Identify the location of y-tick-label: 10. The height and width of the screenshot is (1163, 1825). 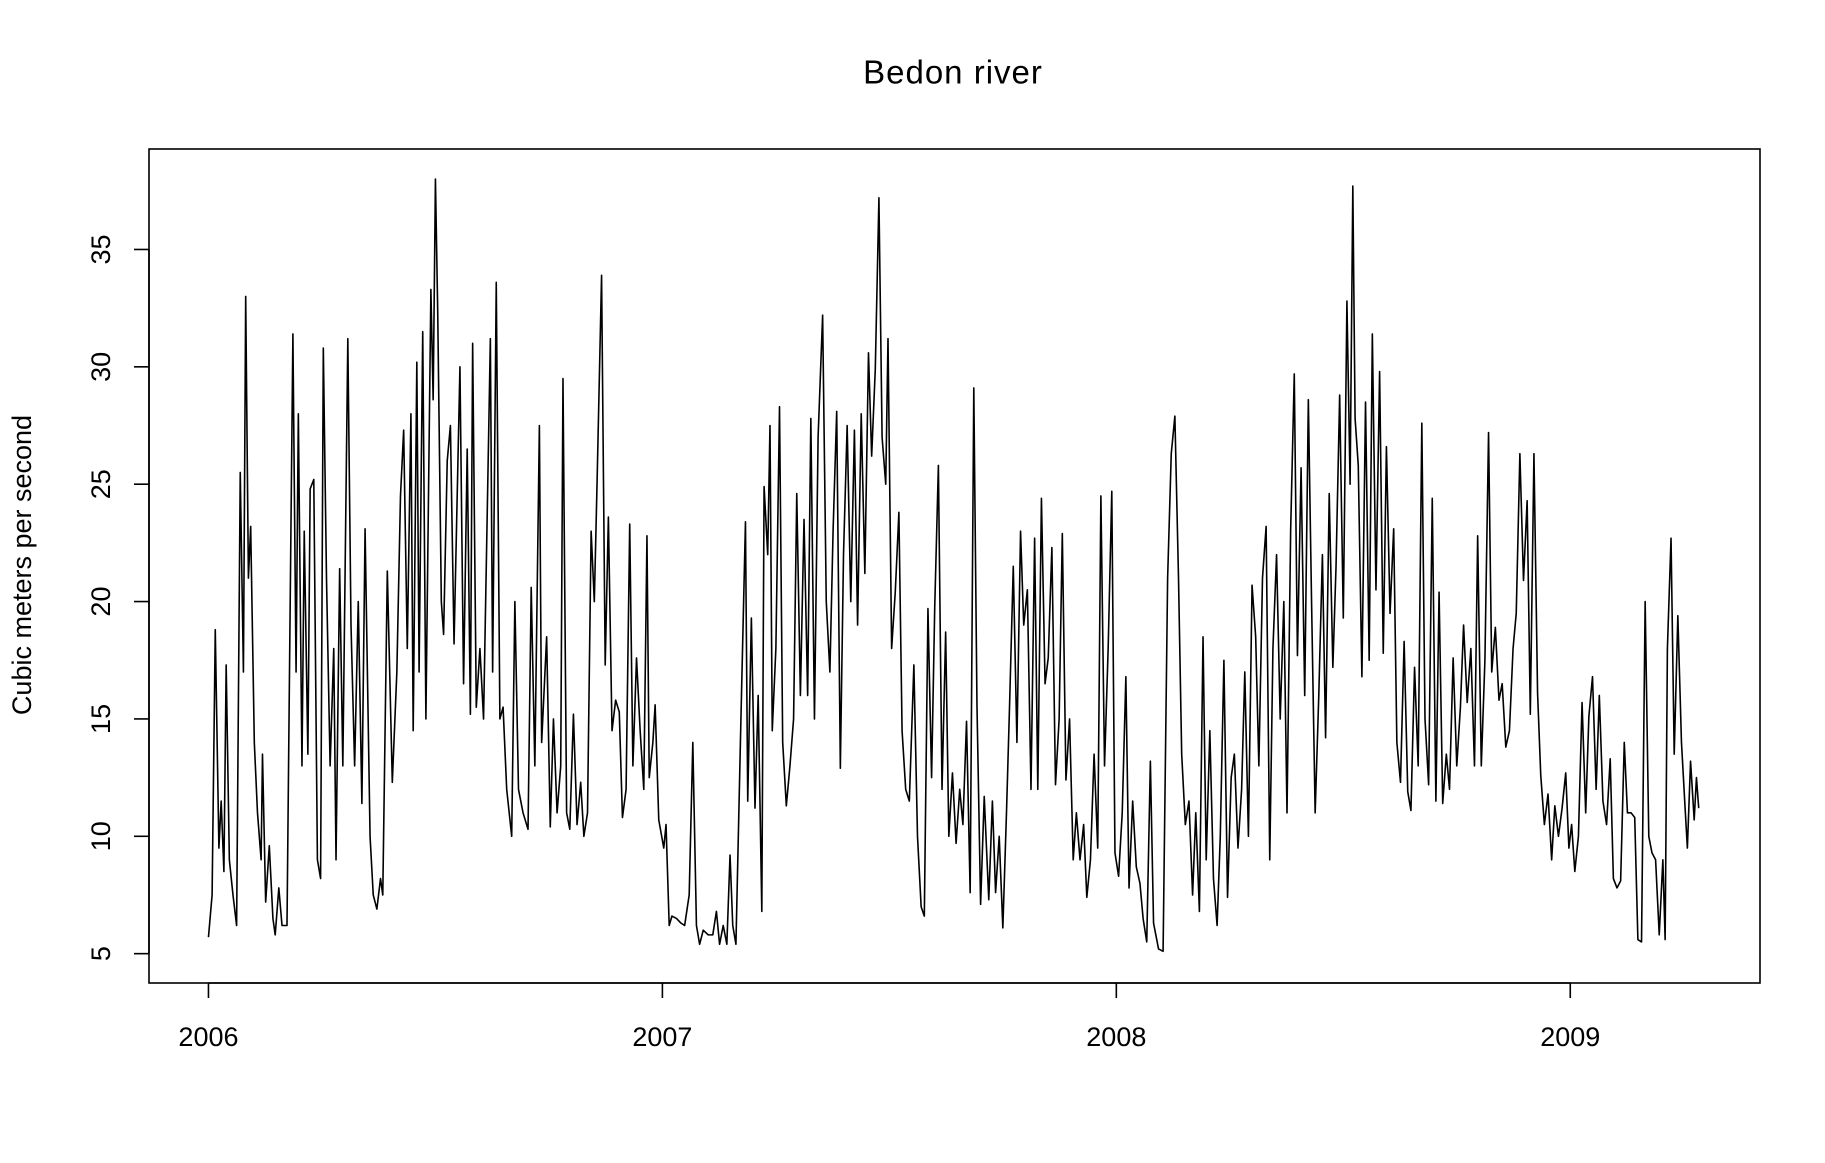
(101, 836).